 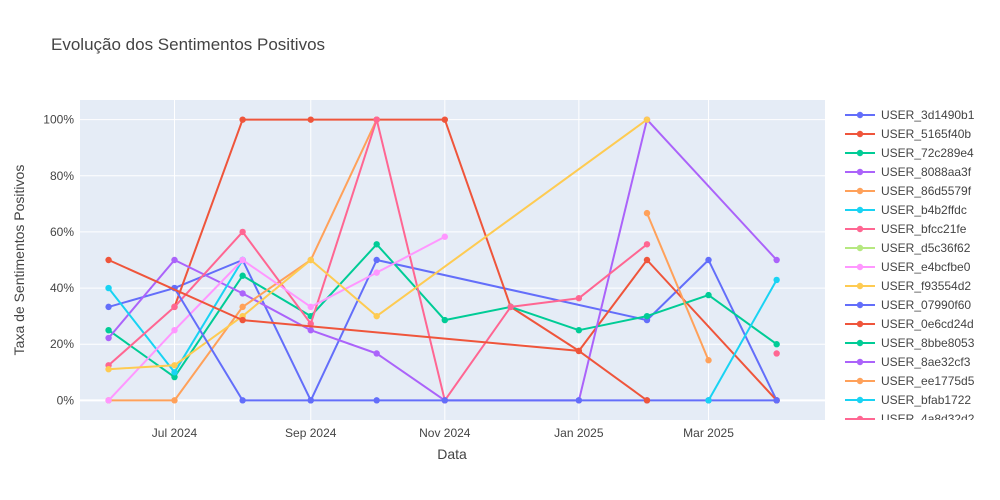 What do you see at coordinates (926, 362) in the screenshot?
I see `legend-label: USER_8ae32cf3` at bounding box center [926, 362].